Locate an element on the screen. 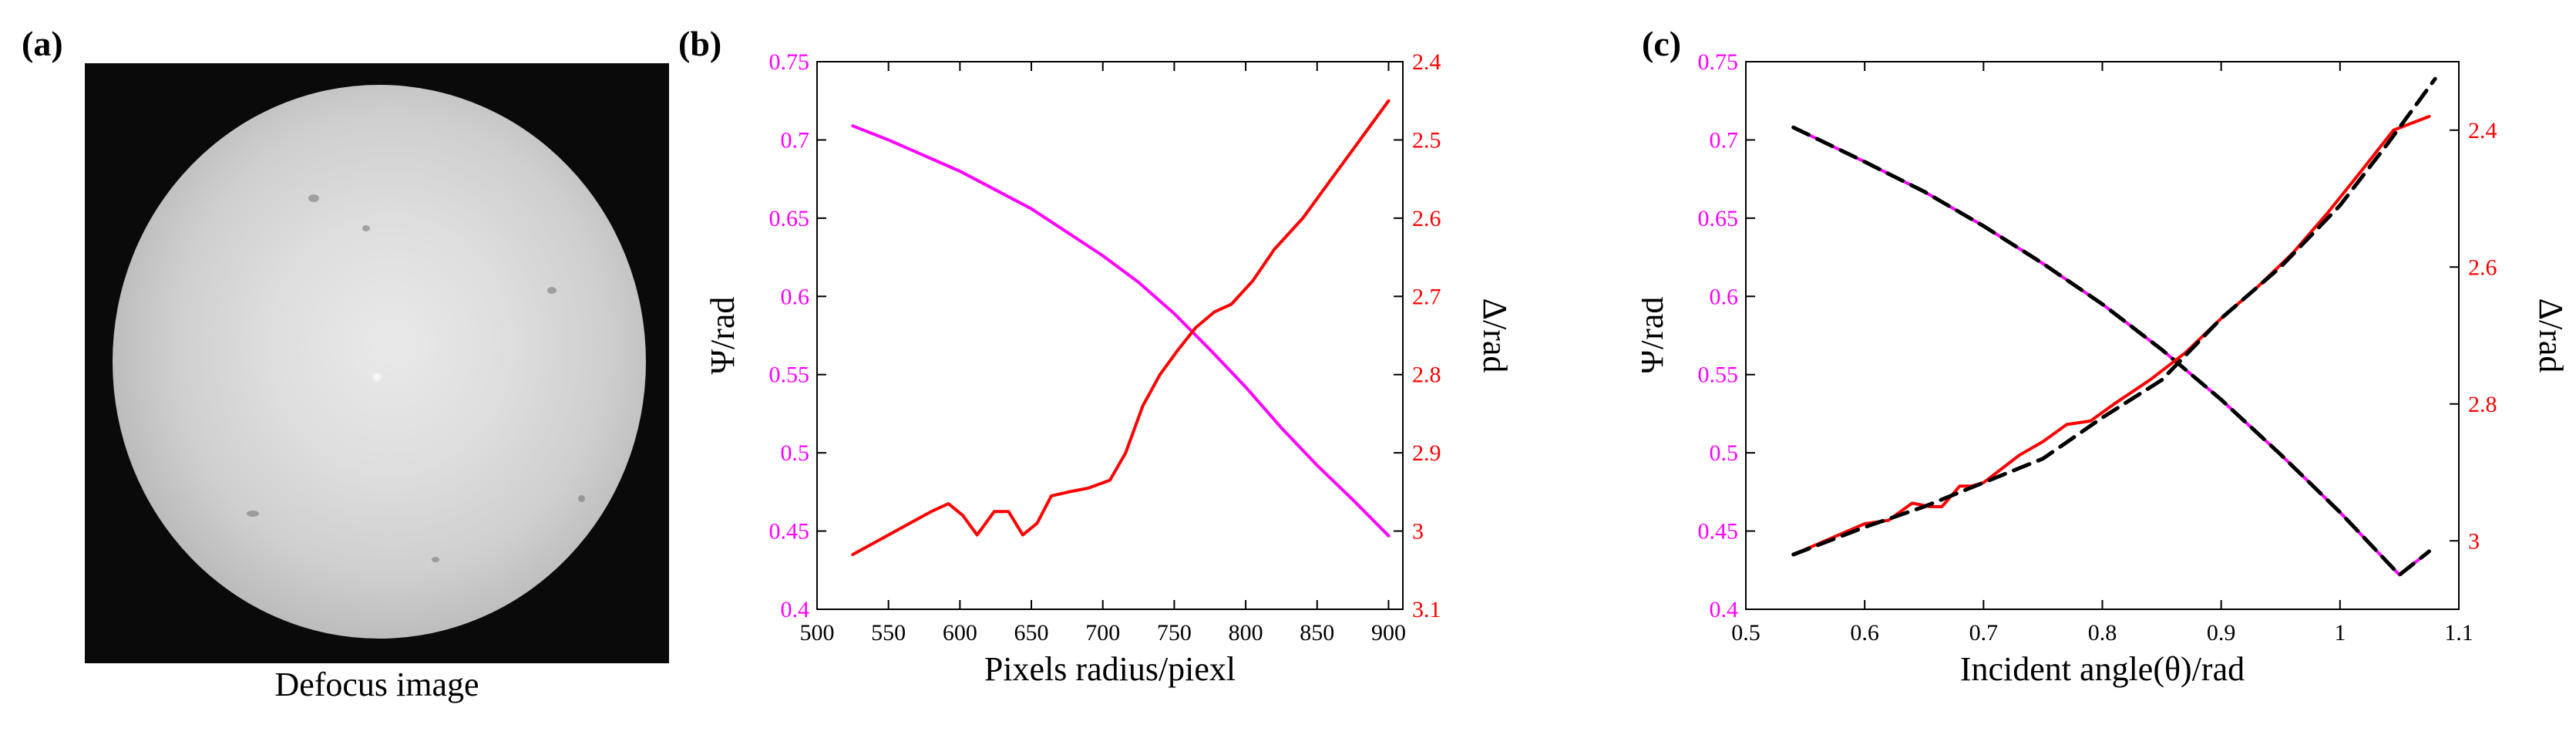 The image size is (2576, 735). x-tick-label: 700 is located at coordinates (1102, 633).